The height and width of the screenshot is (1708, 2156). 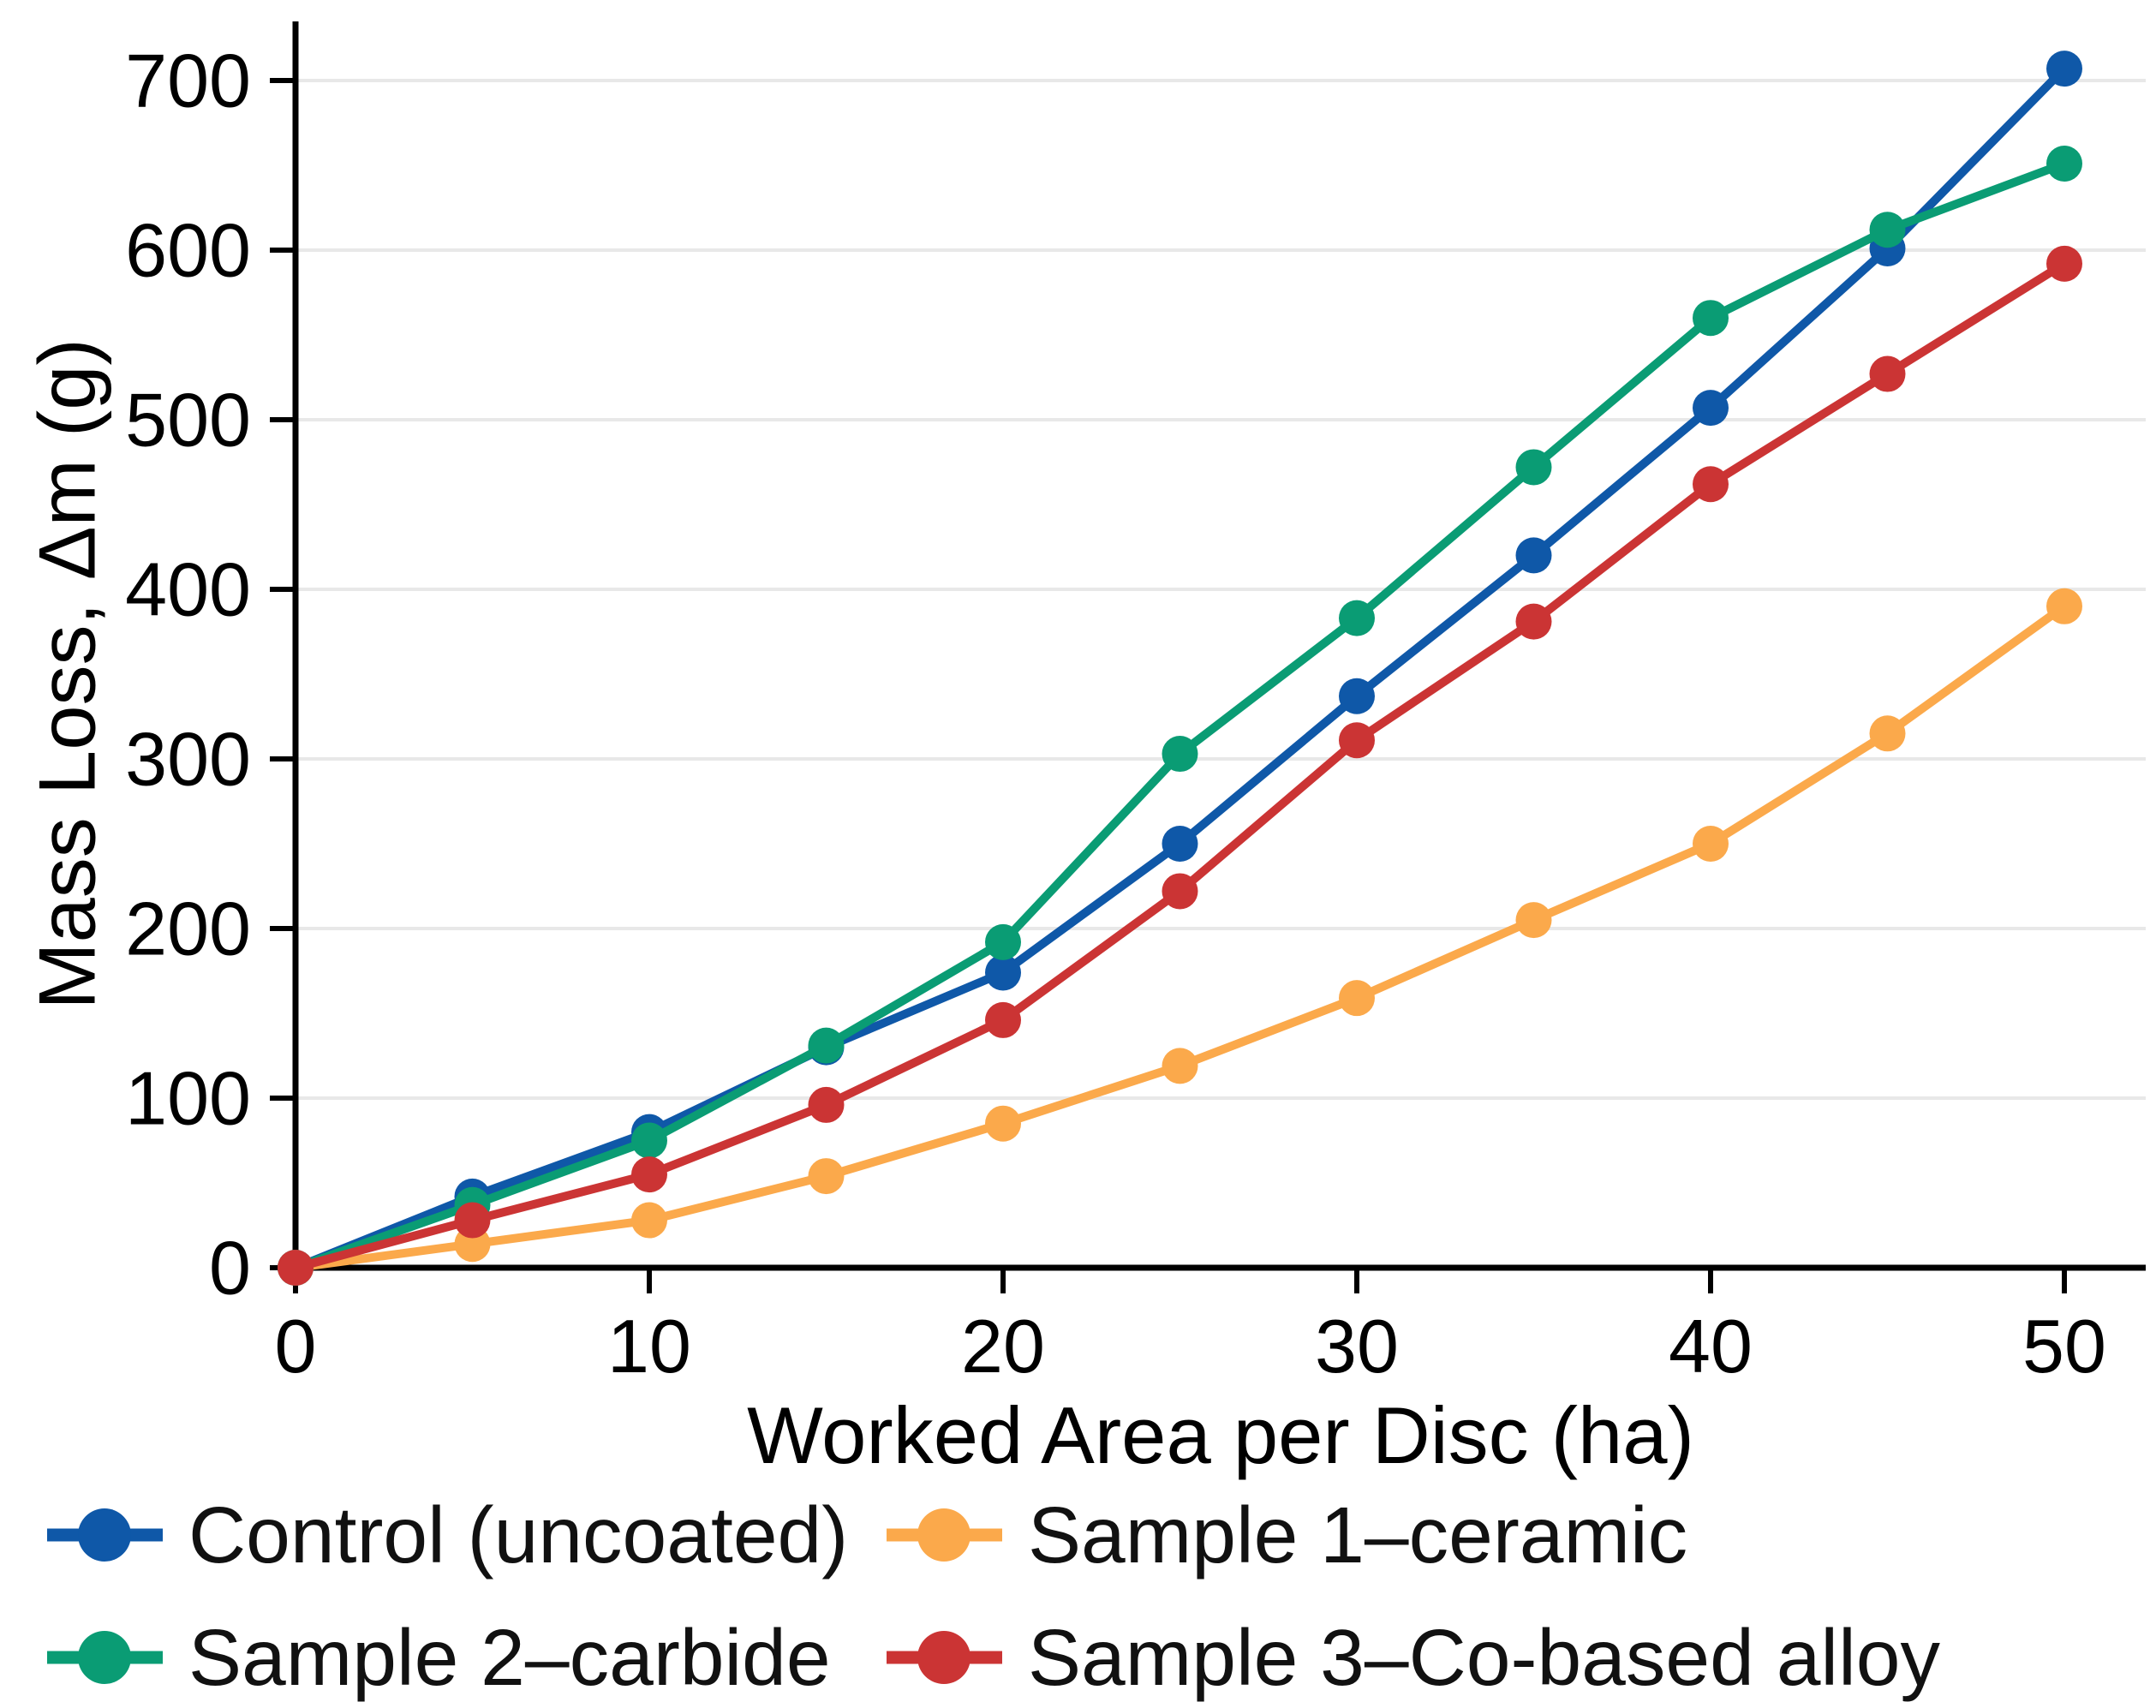 What do you see at coordinates (188, 81) in the screenshot?
I see `y-tick-label-700: 700` at bounding box center [188, 81].